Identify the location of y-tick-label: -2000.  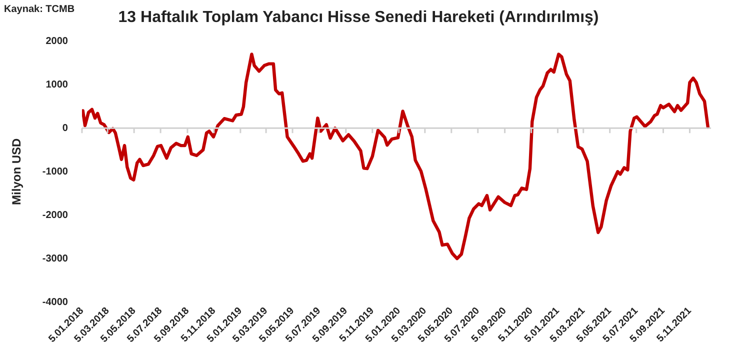
(55, 215).